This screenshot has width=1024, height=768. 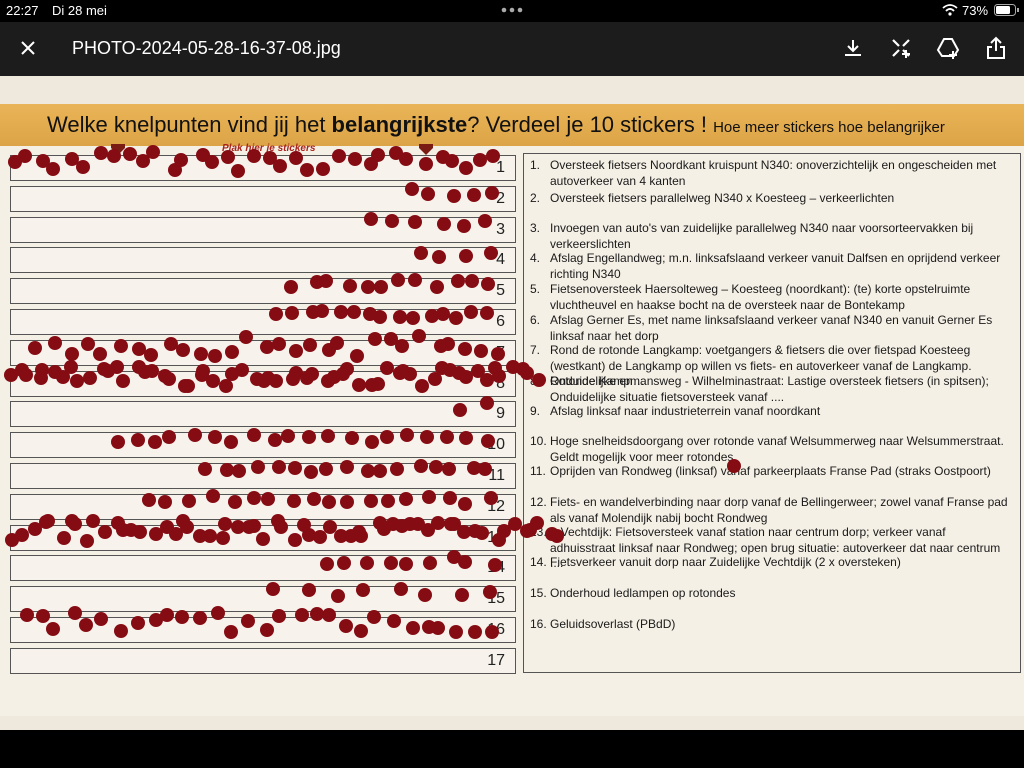 I want to click on file-name: PHOTO-2024-05-28-16-37-08.jpg, so click(x=206, y=48).